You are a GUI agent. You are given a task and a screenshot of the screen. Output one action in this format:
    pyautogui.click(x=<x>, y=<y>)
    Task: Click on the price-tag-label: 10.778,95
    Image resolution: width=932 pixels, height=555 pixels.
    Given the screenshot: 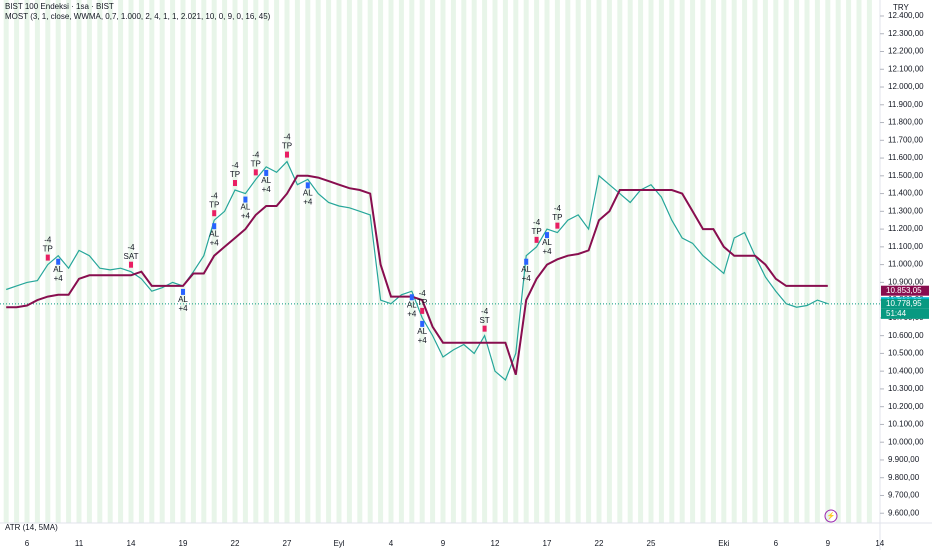 What is the action you would take?
    pyautogui.click(x=904, y=303)
    